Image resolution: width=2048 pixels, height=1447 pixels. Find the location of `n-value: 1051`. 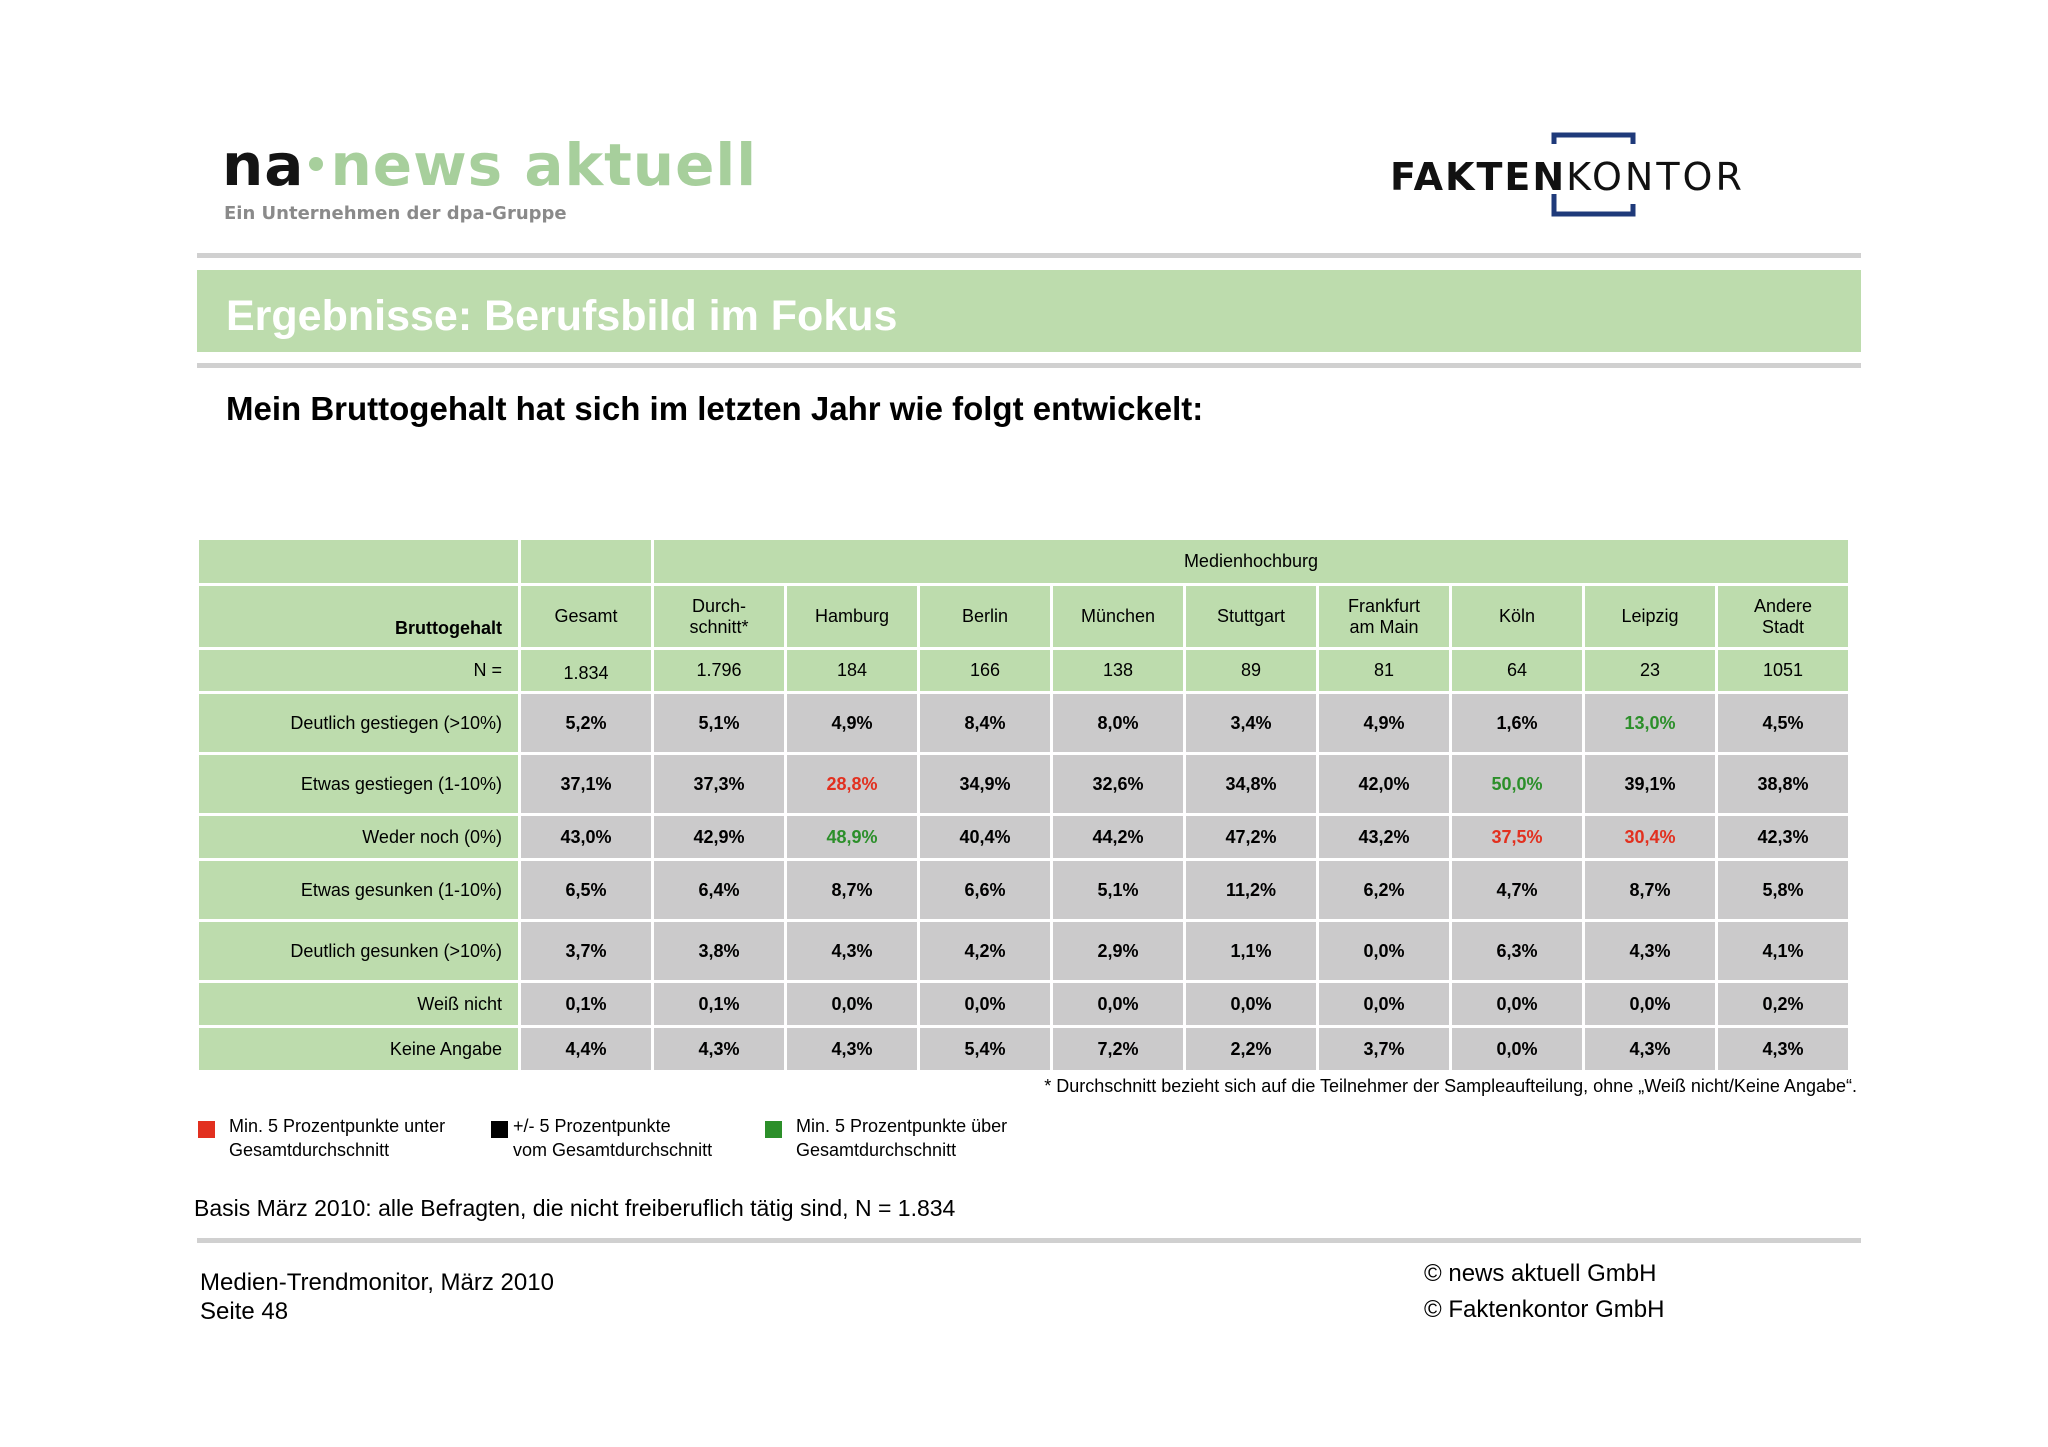

n-value: 1051 is located at coordinates (1783, 670).